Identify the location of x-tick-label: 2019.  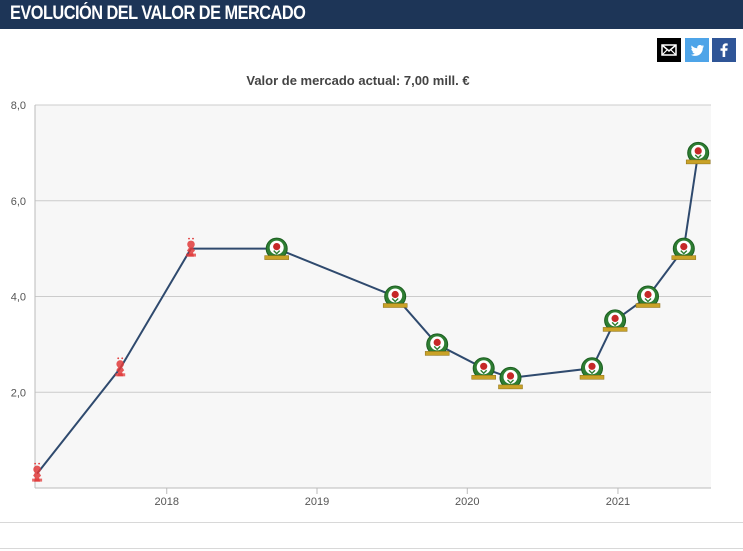
(317, 502).